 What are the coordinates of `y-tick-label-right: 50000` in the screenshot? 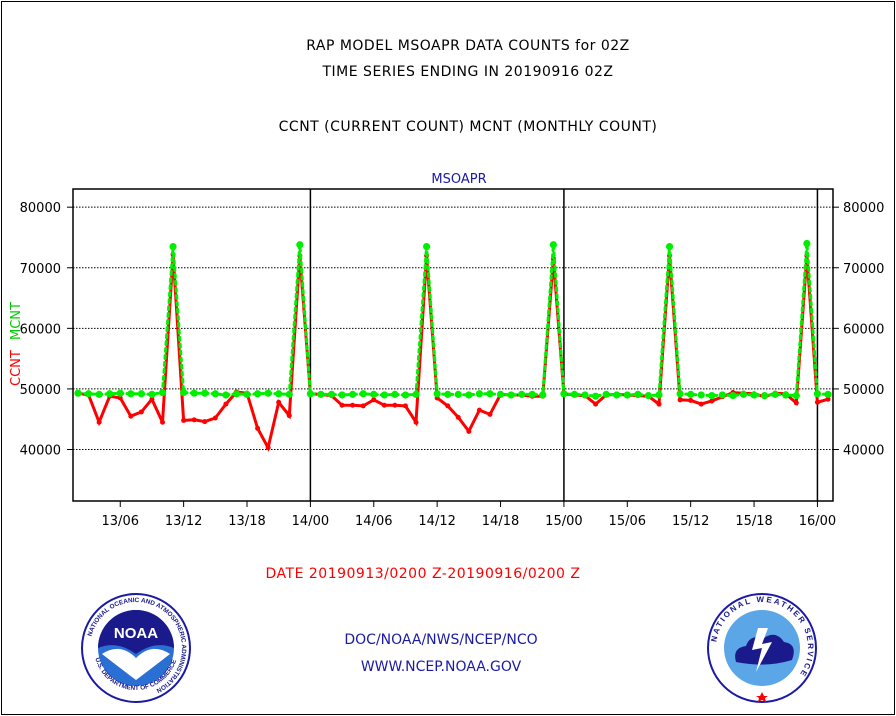 It's located at (863, 390).